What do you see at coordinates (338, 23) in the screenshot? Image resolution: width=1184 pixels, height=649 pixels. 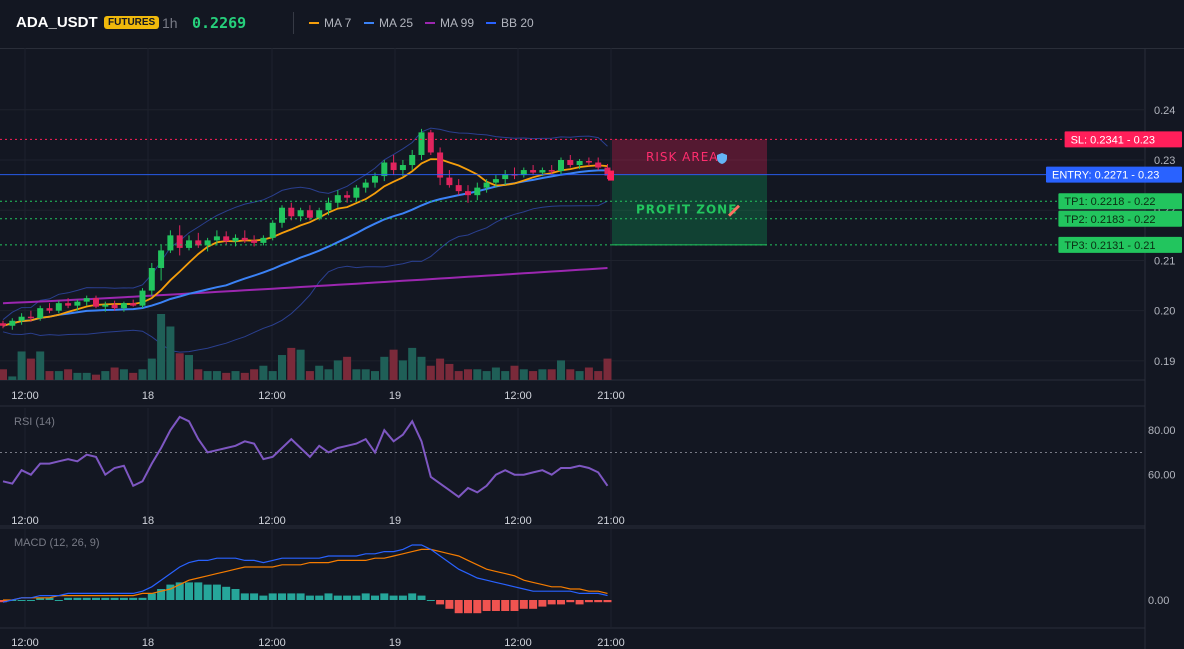 I see `legend-ma7-label: MA 7` at bounding box center [338, 23].